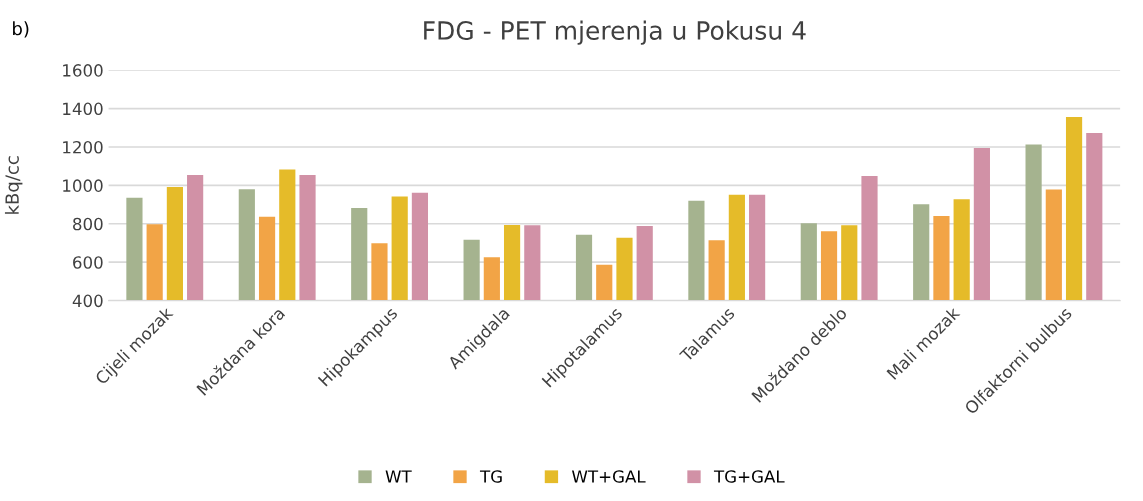 The image size is (1143, 501). I want to click on y-tick-label: 600, so click(88, 262).